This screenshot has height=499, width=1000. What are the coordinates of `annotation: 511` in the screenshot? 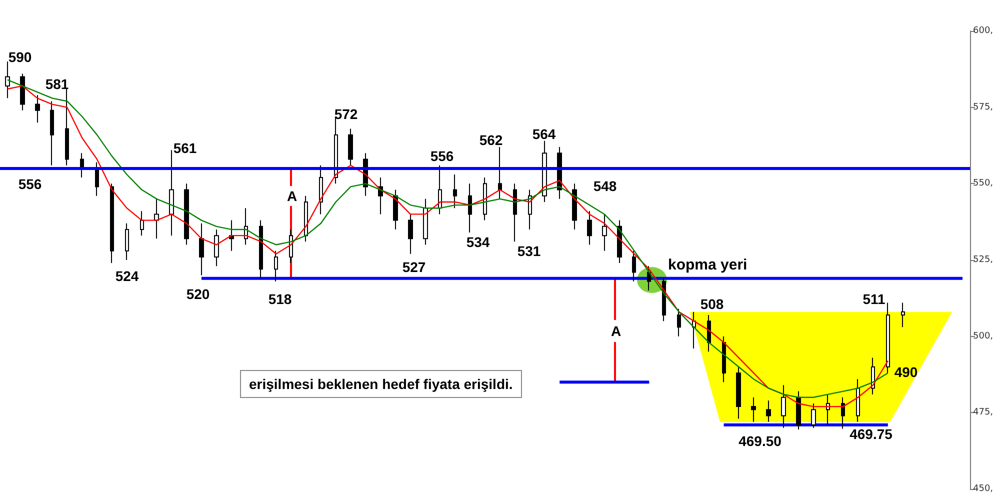 It's located at (874, 299).